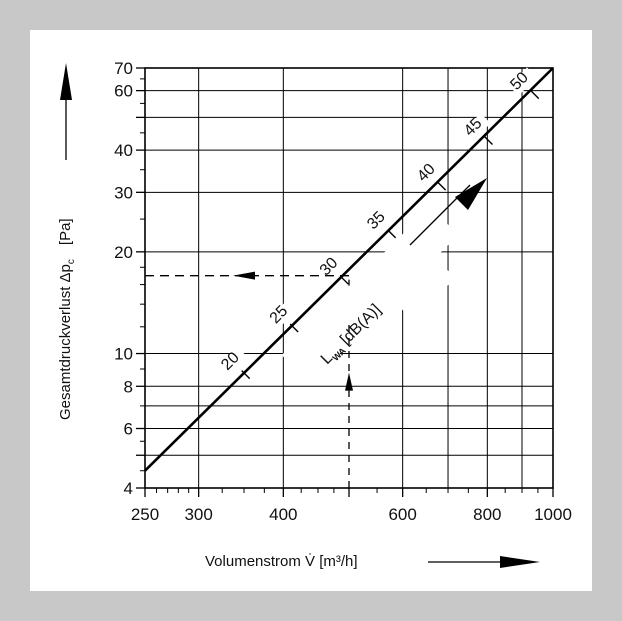  What do you see at coordinates (402, 514) in the screenshot?
I see `x-tick-label: 600` at bounding box center [402, 514].